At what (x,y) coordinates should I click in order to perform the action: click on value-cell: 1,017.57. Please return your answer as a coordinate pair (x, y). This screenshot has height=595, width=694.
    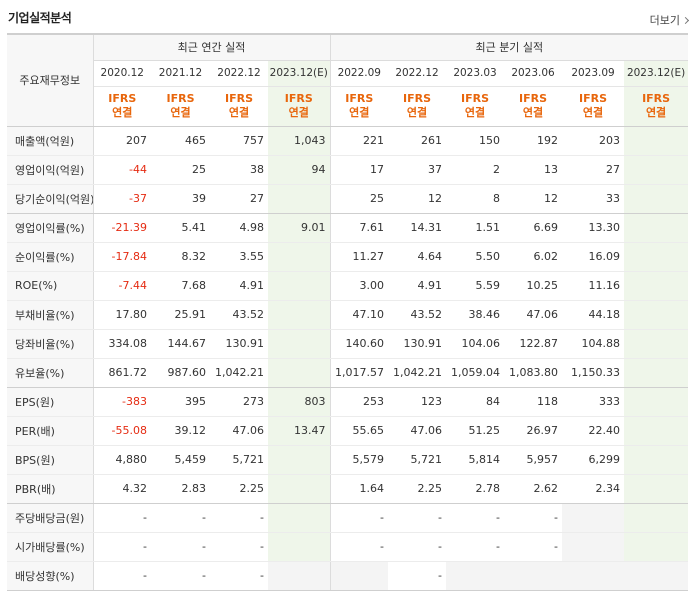
    Looking at the image, I should click on (359, 373).